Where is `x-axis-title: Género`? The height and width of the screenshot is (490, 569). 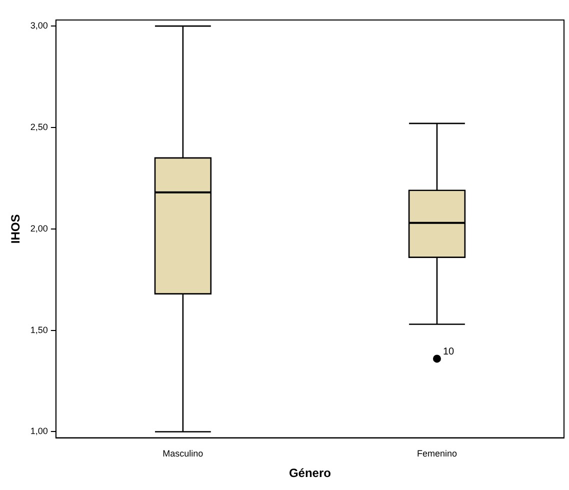 x-axis-title: Género is located at coordinates (309, 473).